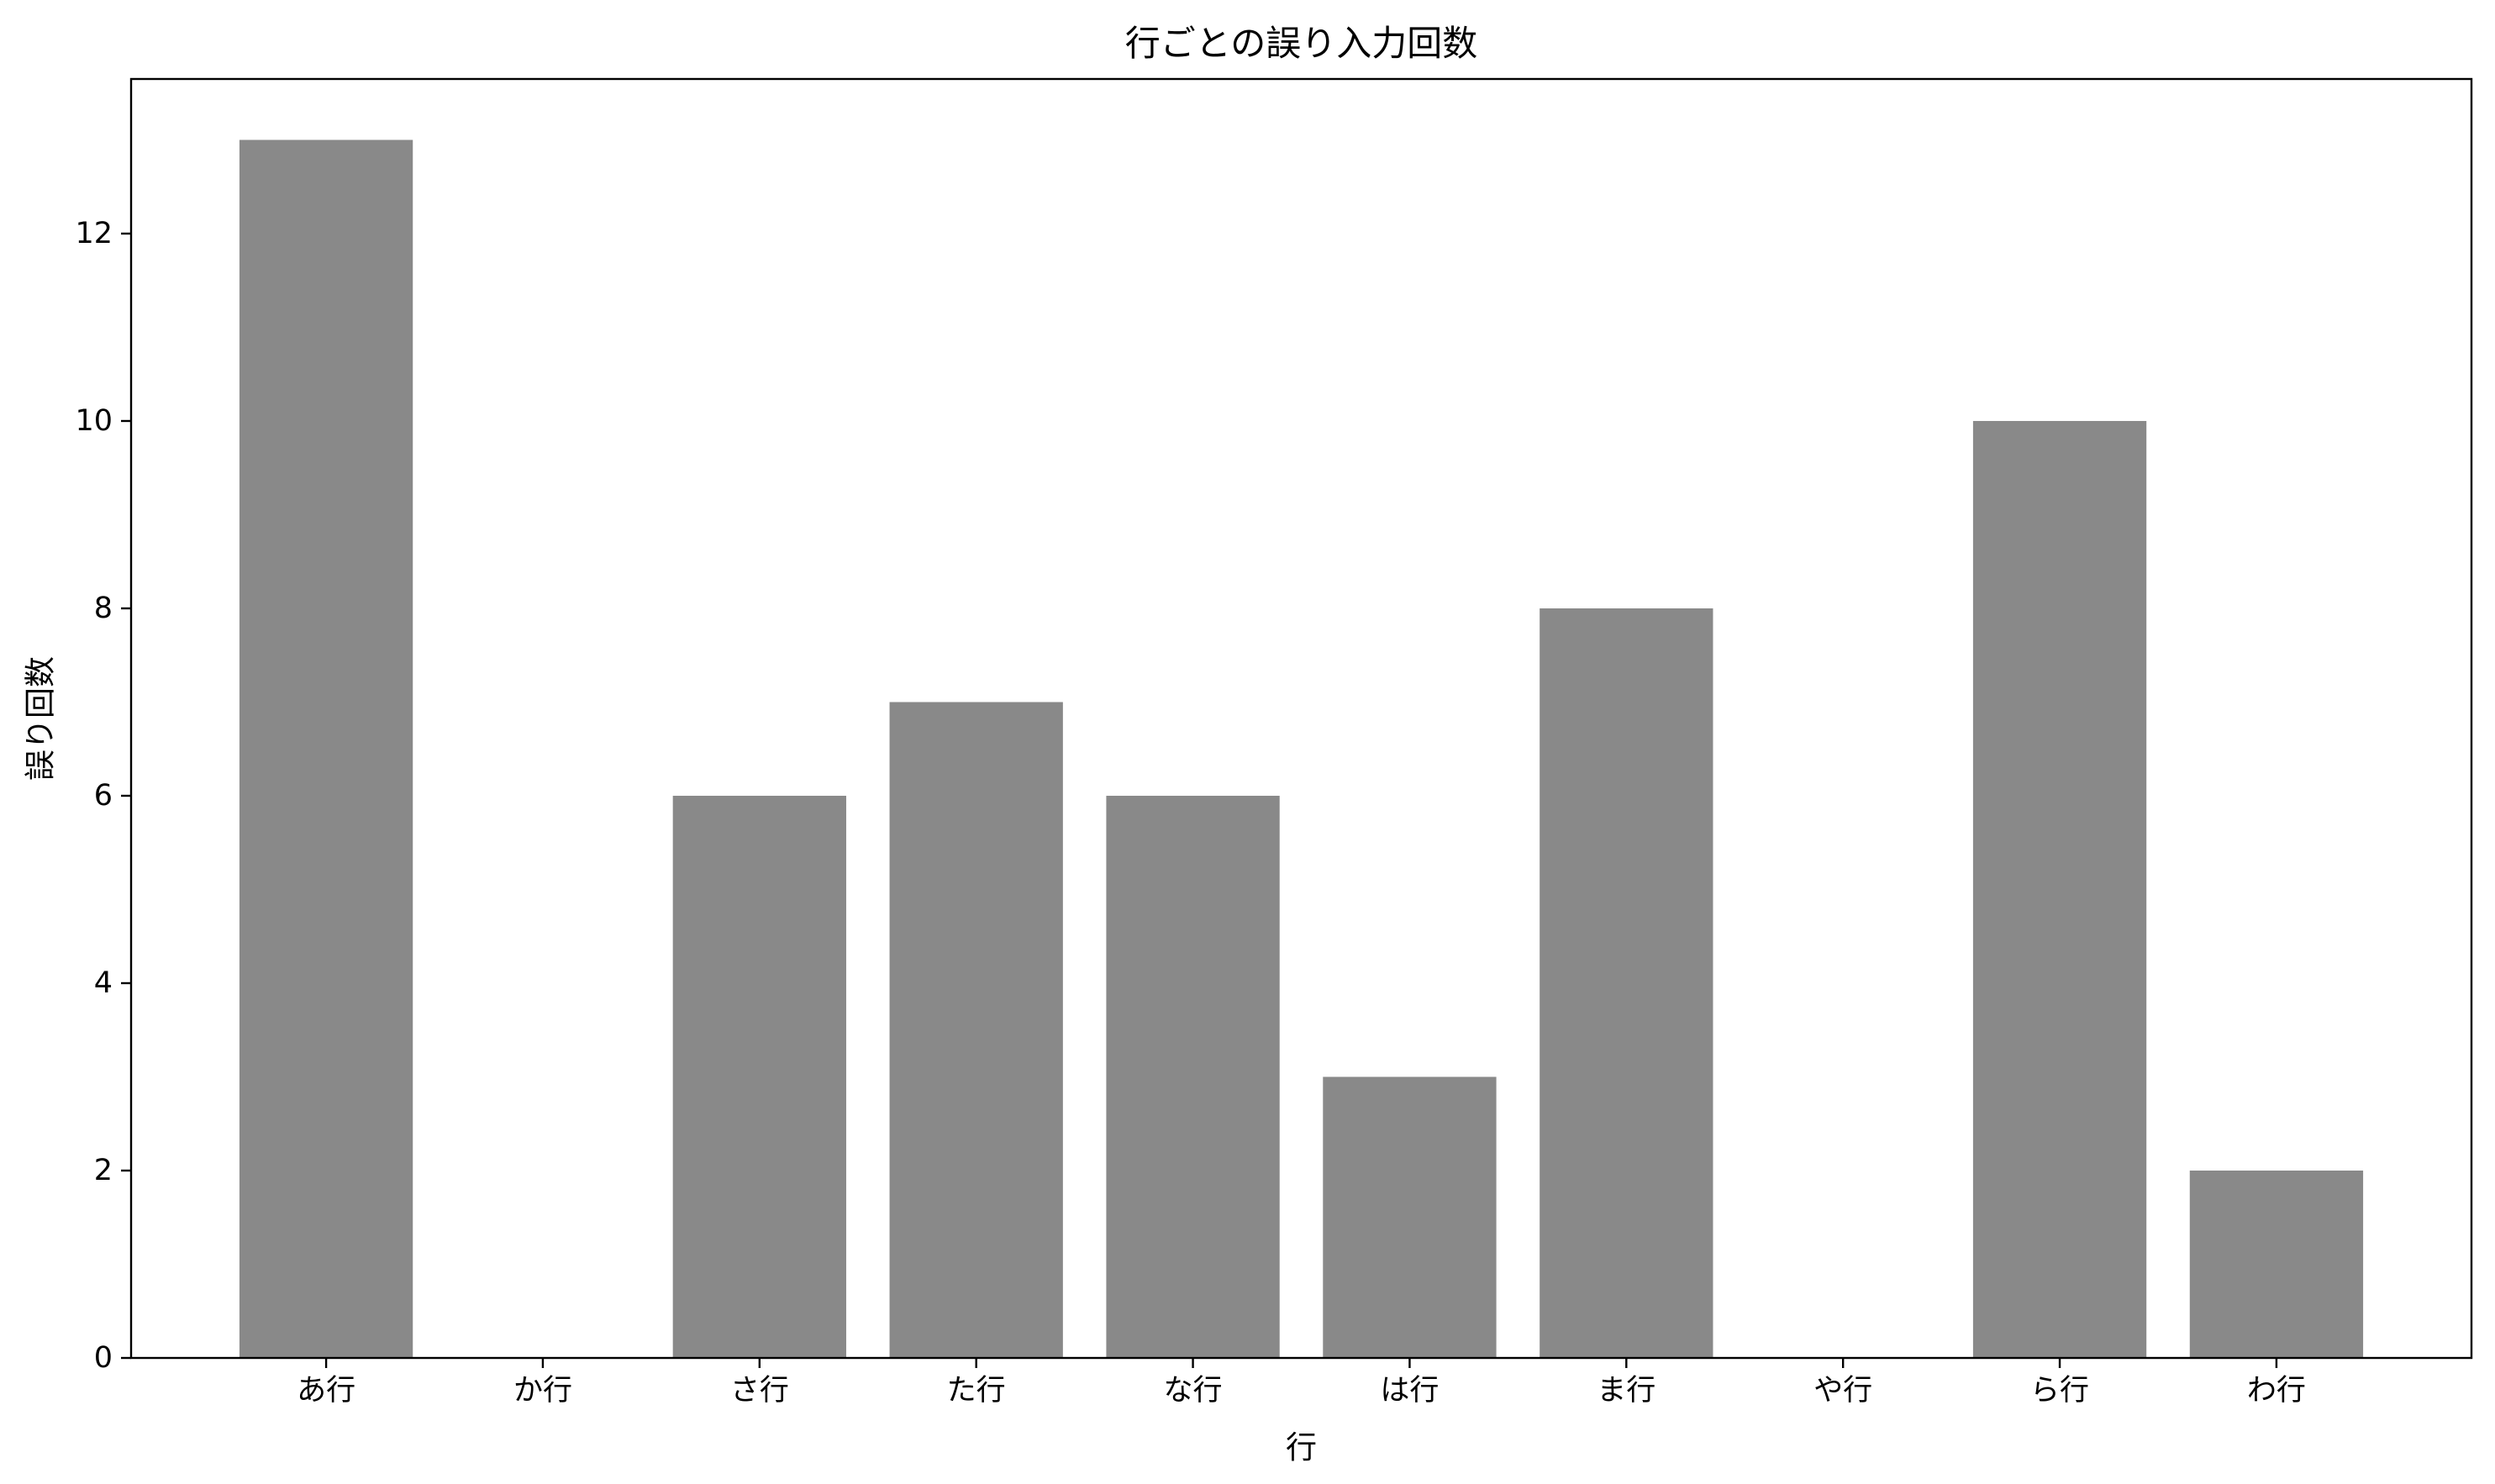  I want to click on x-tick-label: さ行, so click(760, 1391).